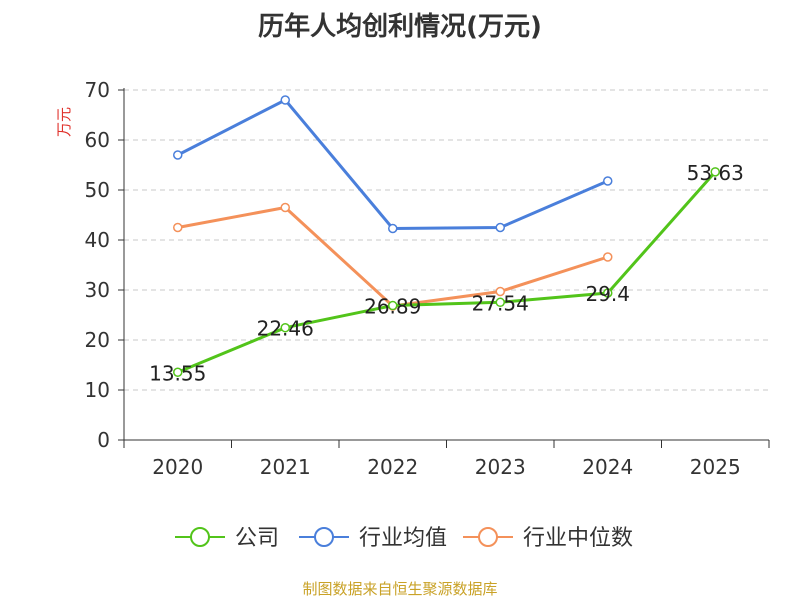  I want to click on data-label: 13.55, so click(177, 373).